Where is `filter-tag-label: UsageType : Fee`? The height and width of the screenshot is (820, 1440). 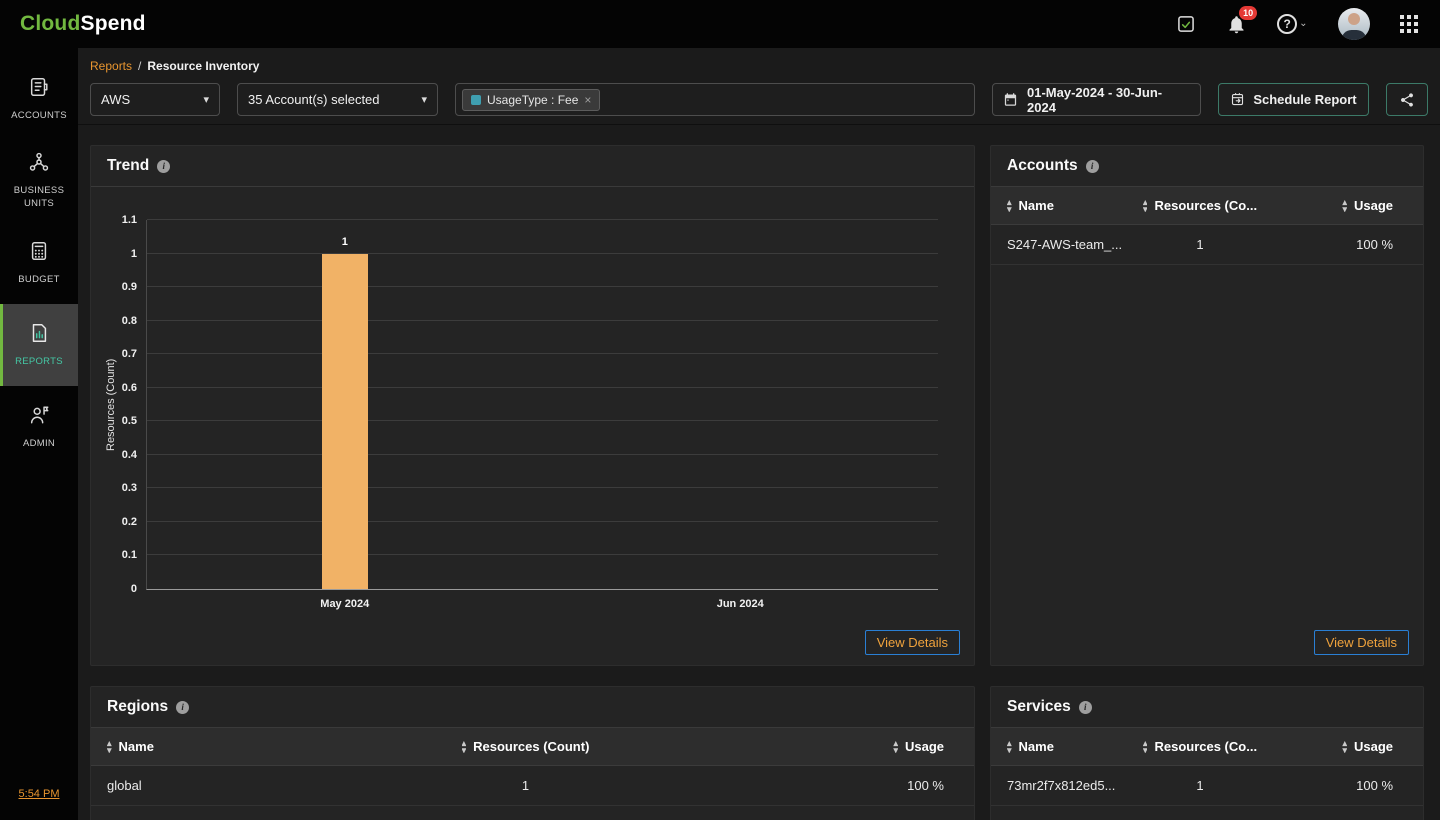 filter-tag-label: UsageType : Fee is located at coordinates (533, 99).